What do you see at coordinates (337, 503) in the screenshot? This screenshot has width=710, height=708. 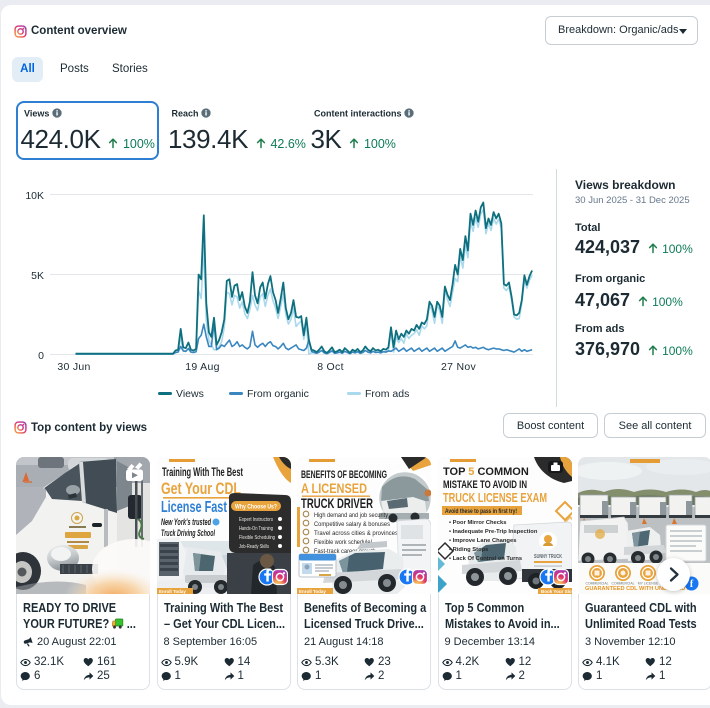 I see `svg-text: TRUCK DRIVER` at bounding box center [337, 503].